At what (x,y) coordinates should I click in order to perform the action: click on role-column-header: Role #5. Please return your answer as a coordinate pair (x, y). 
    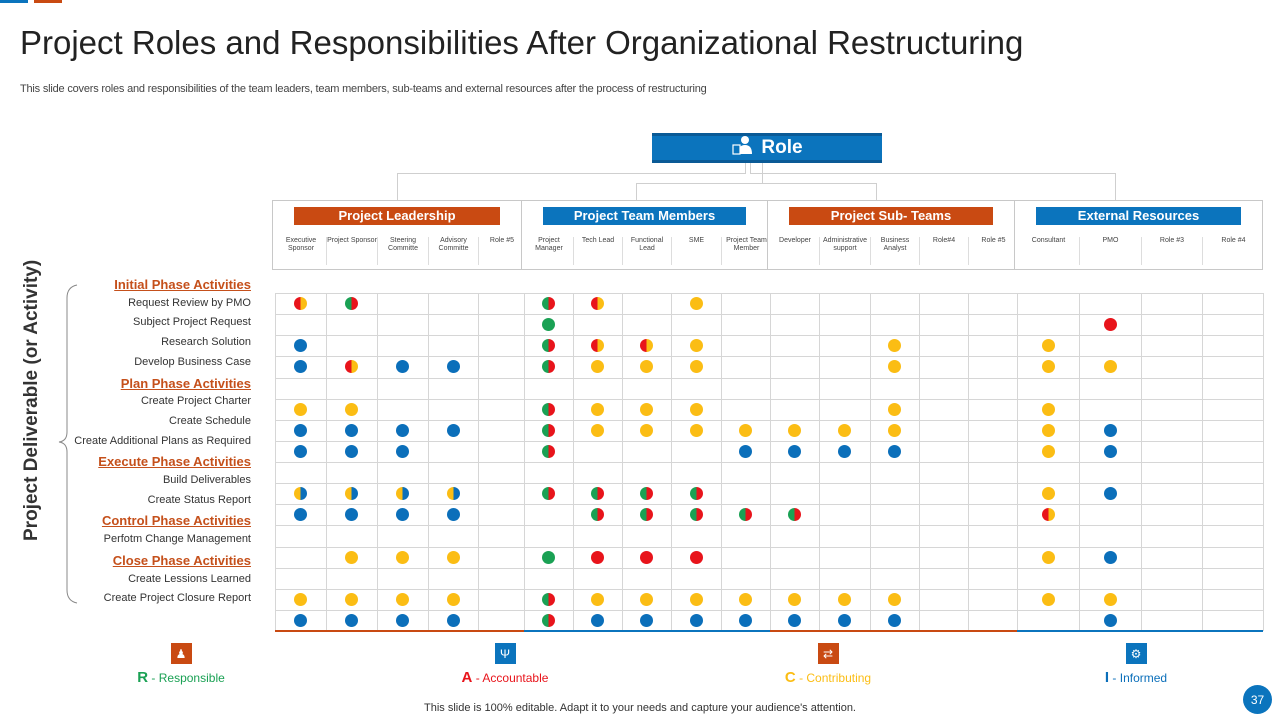
    Looking at the image, I should click on (502, 240).